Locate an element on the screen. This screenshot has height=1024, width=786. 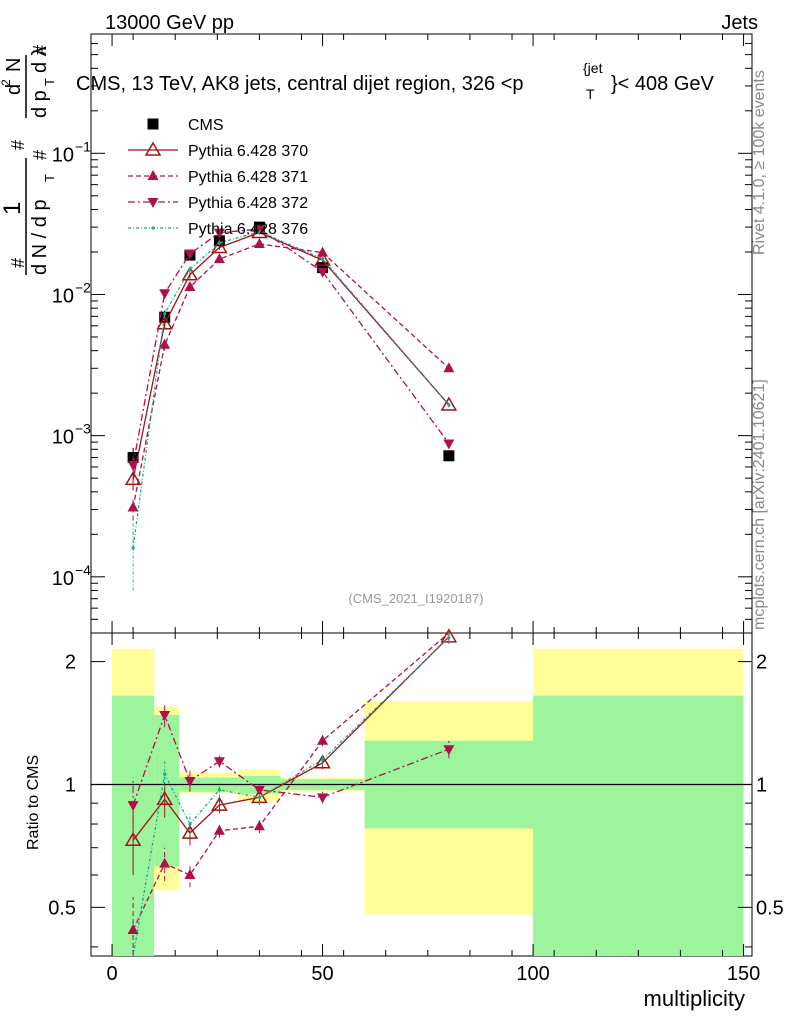
ylabel-sq: 2 is located at coordinates (6, 82).